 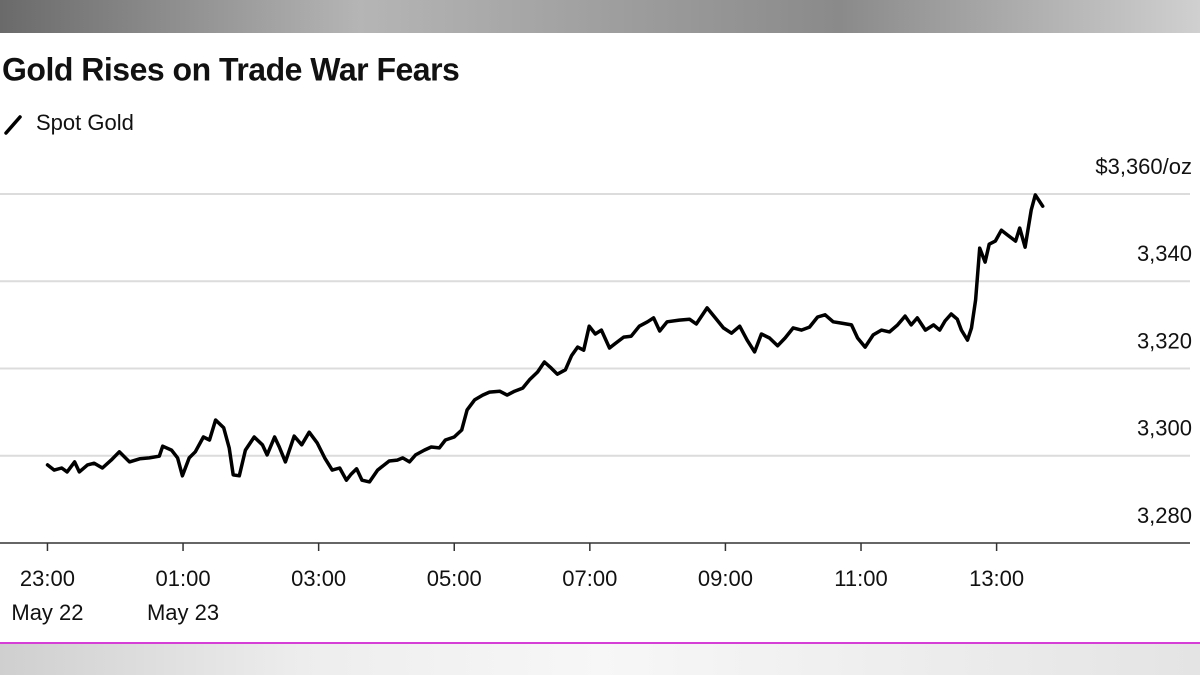 I want to click on y-tick-label: 3,300, so click(x=1164, y=428).